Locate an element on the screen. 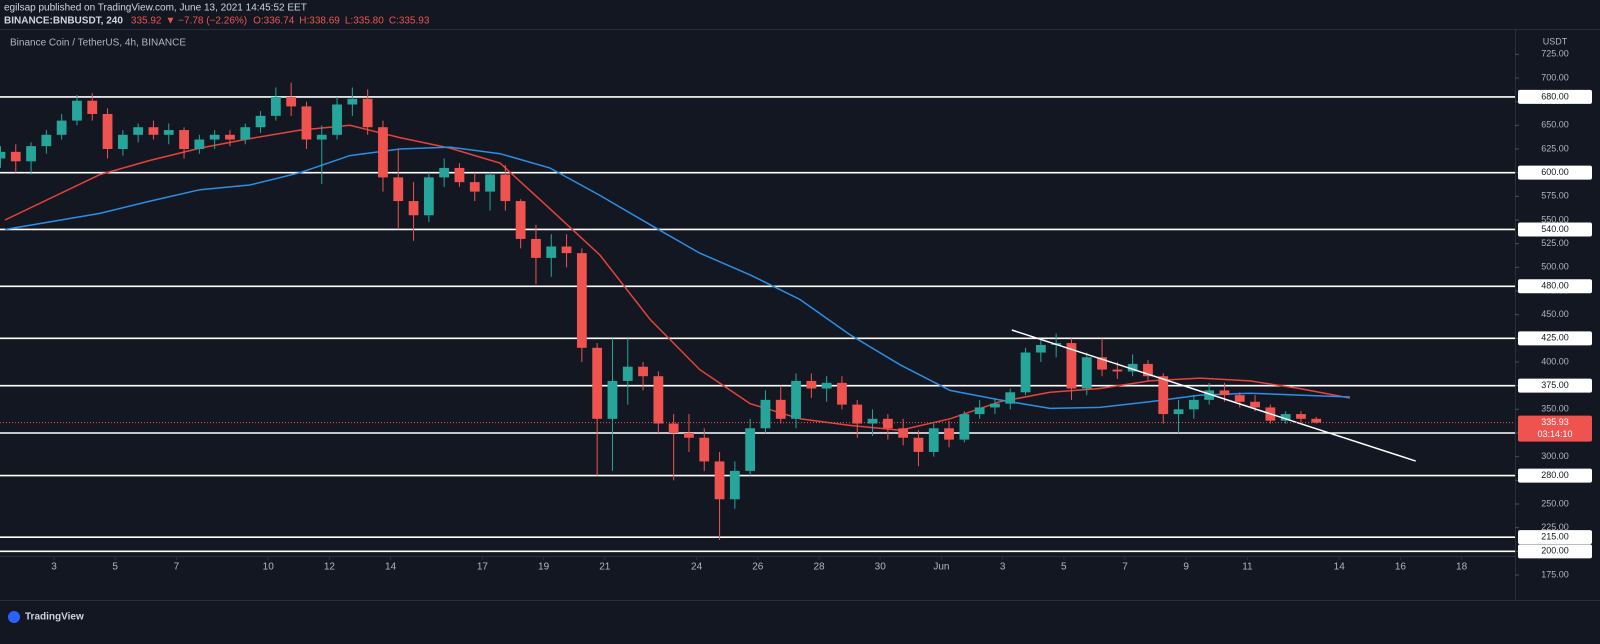  header-ohlc: O:336.74 is located at coordinates (274, 21).